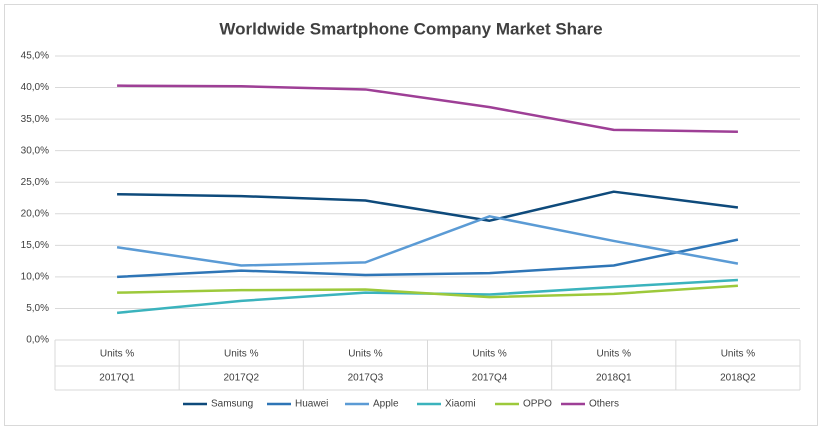 The height and width of the screenshot is (430, 822). I want to click on y-tick-label: 25,0%, so click(35, 182).